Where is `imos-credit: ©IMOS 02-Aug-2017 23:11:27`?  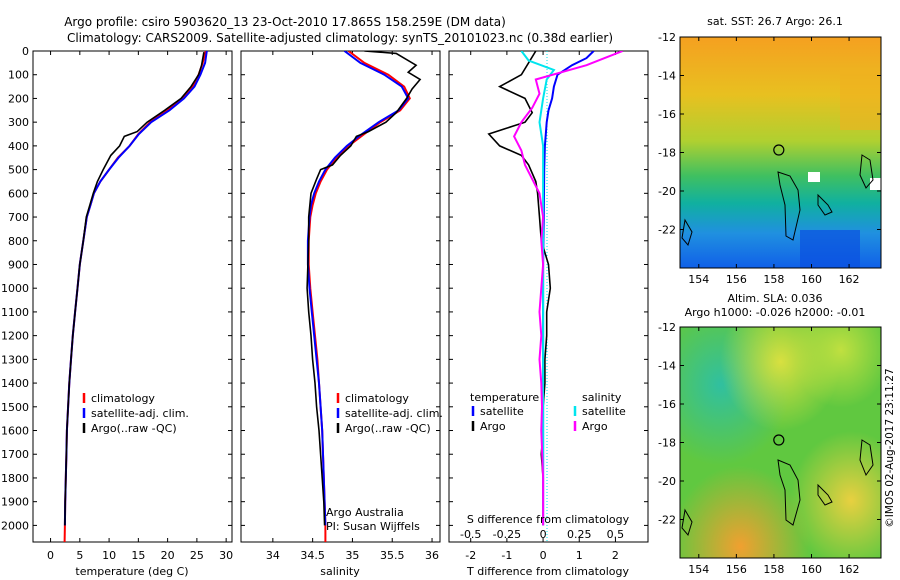
imos-credit: ©IMOS 02-Aug-2017 23:11:27 is located at coordinates (890, 447).